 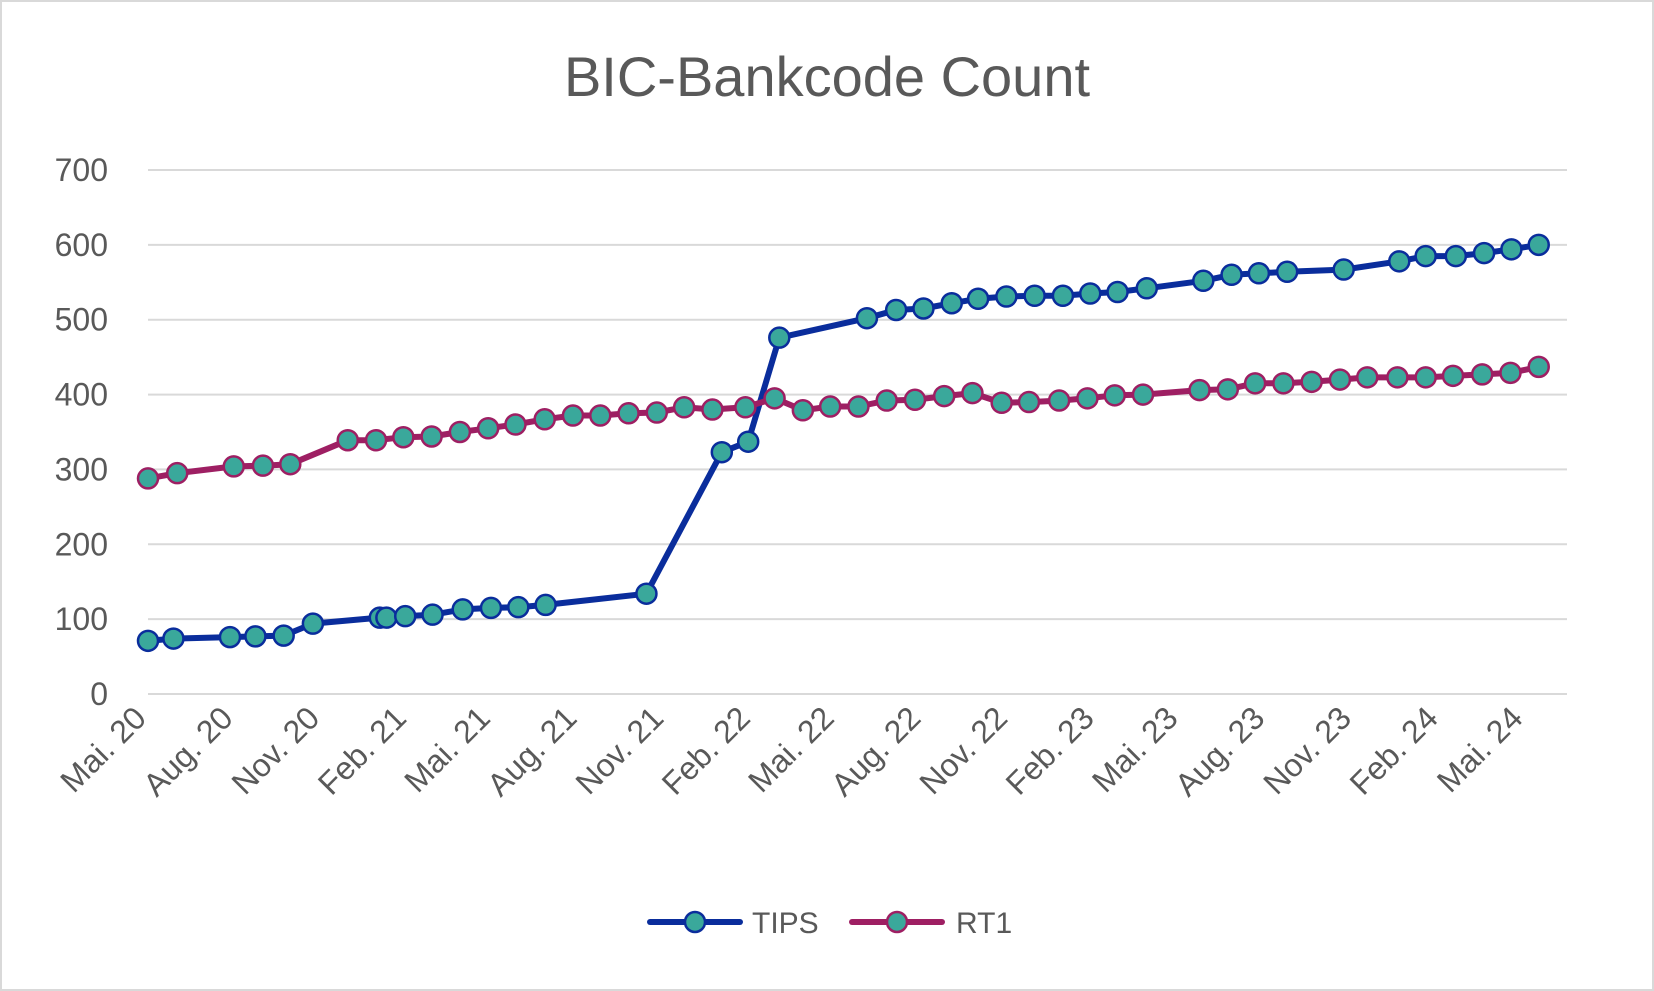 What do you see at coordinates (785, 923) in the screenshot?
I see `legend-label: TIPS` at bounding box center [785, 923].